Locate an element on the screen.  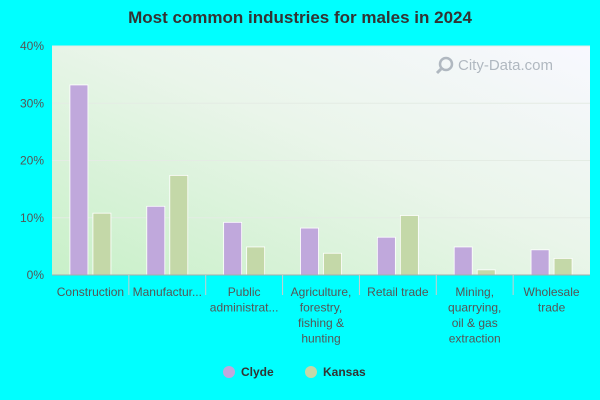
category-label: Mining, quarrying, oil & gas extraction is located at coordinates (474, 315).